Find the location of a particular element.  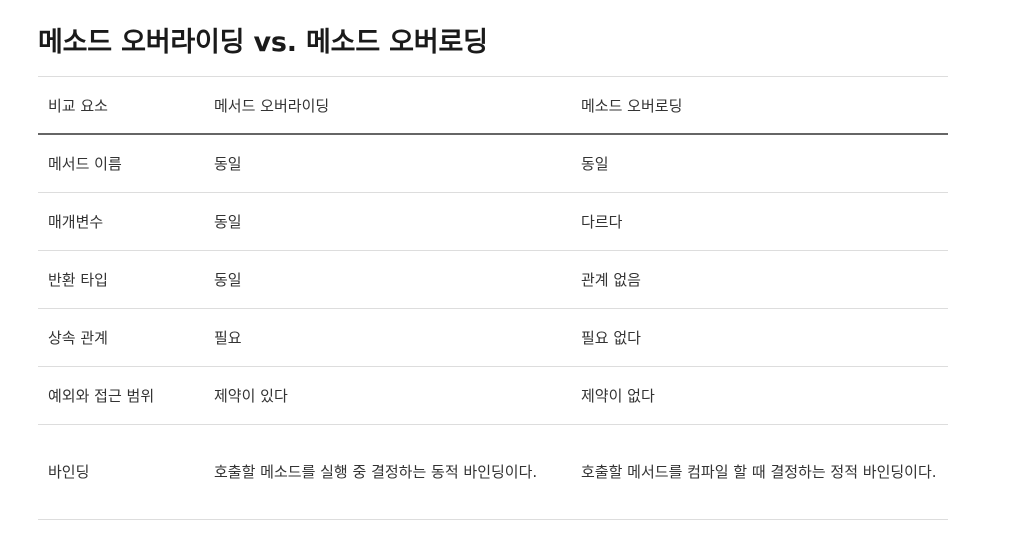

overloading-cell: 호출할 메서드를 컴파일 할 때 결정하는 정적 바인딩이다. is located at coordinates (759, 472).